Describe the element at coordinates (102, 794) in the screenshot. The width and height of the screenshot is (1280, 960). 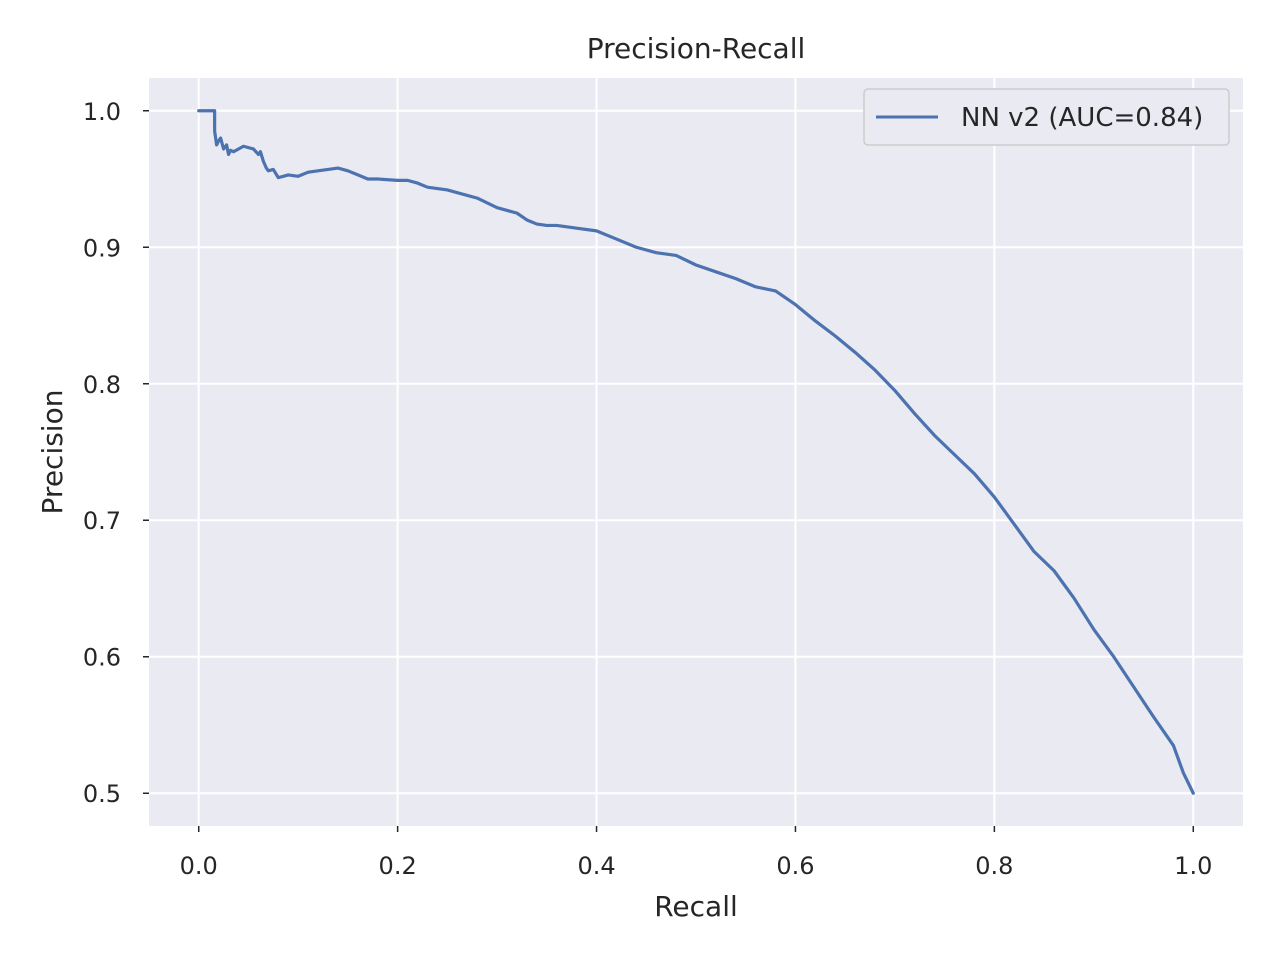
I see `y-tick-label: 0.5` at that location.